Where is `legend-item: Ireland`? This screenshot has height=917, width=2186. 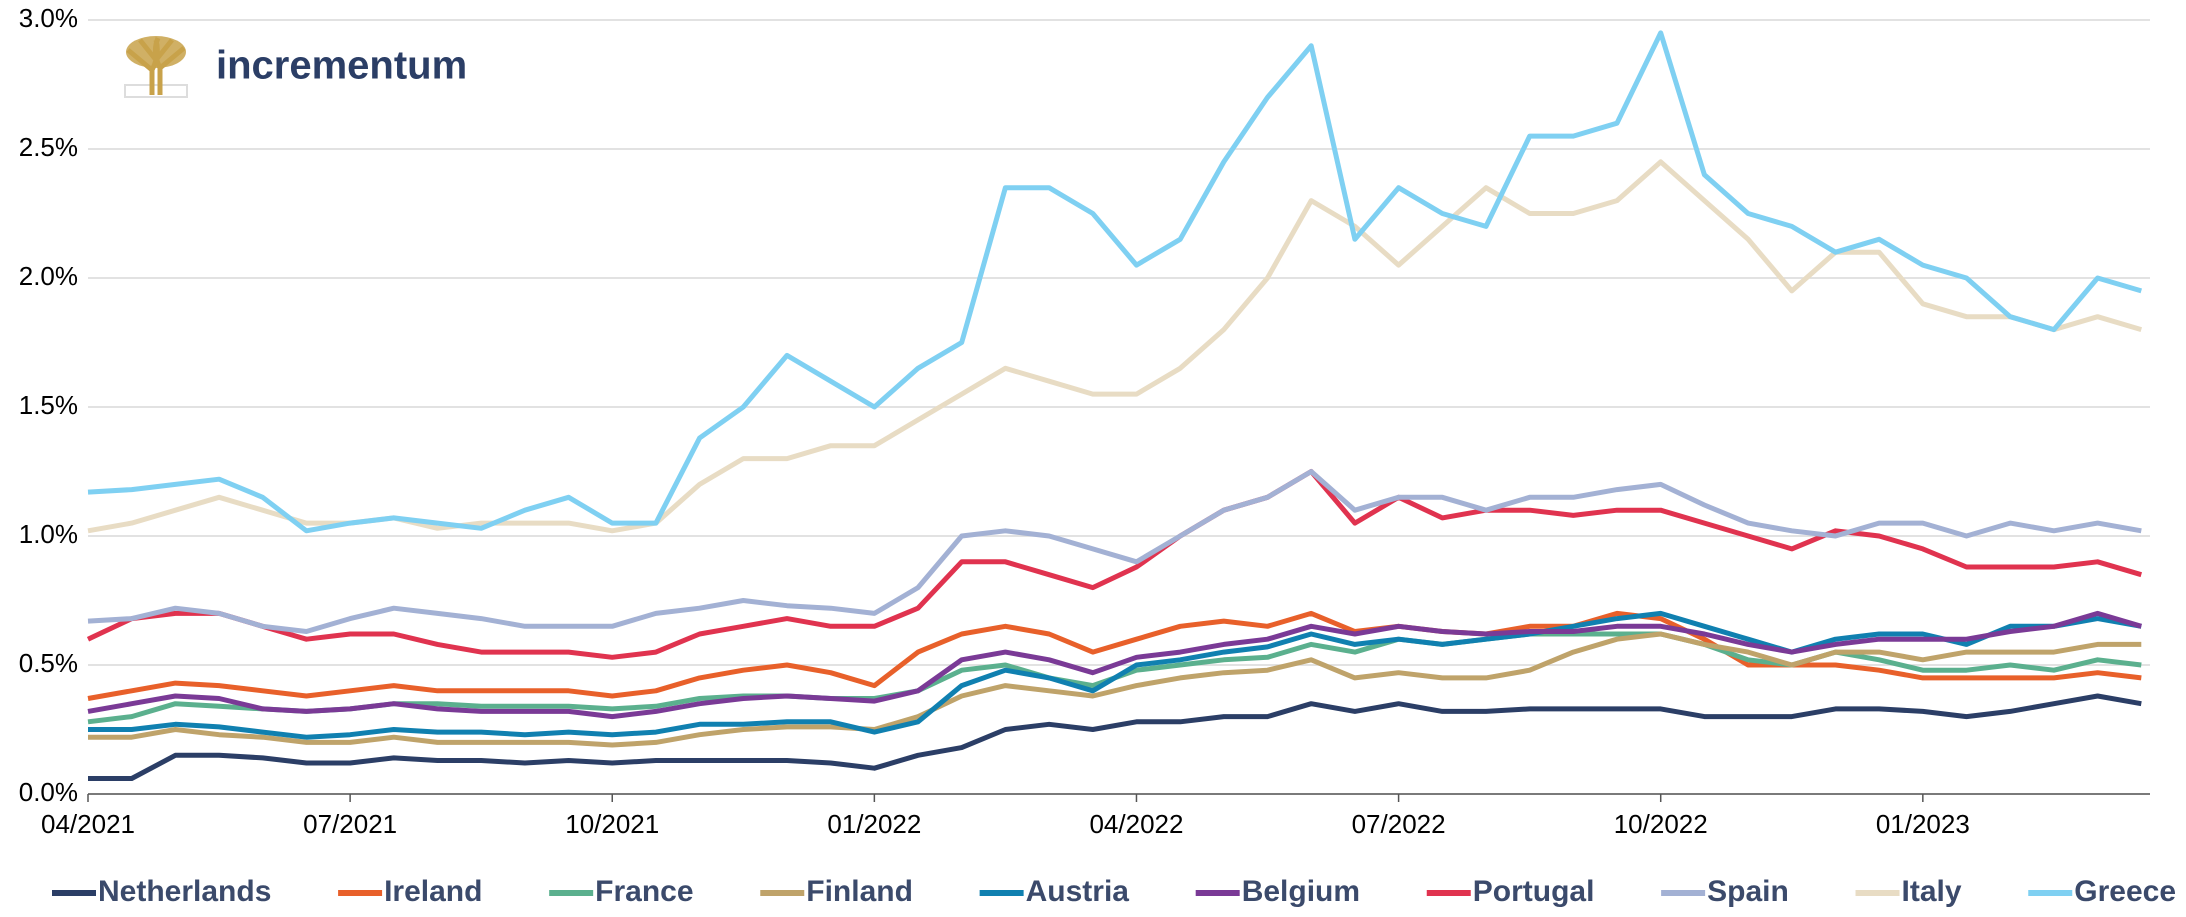 legend-item: Ireland is located at coordinates (410, 891).